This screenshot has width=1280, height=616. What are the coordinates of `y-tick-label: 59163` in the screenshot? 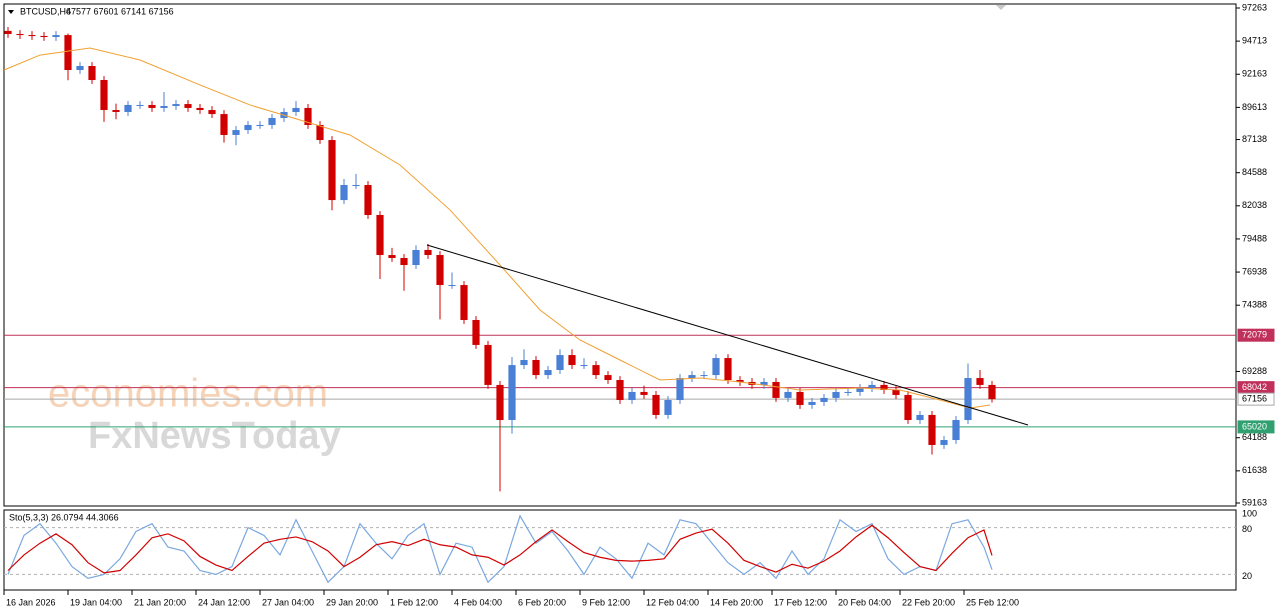 It's located at (1254, 502).